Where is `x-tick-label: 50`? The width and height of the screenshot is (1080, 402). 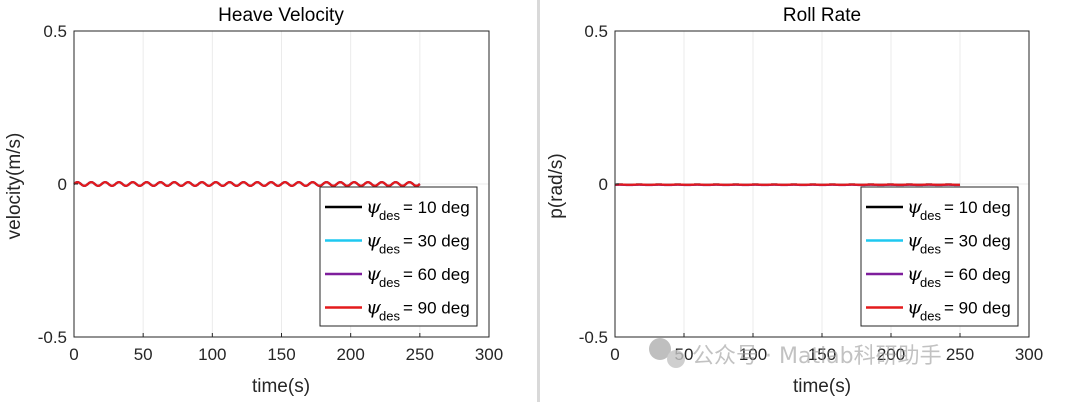 x-tick-label: 50 is located at coordinates (143, 354).